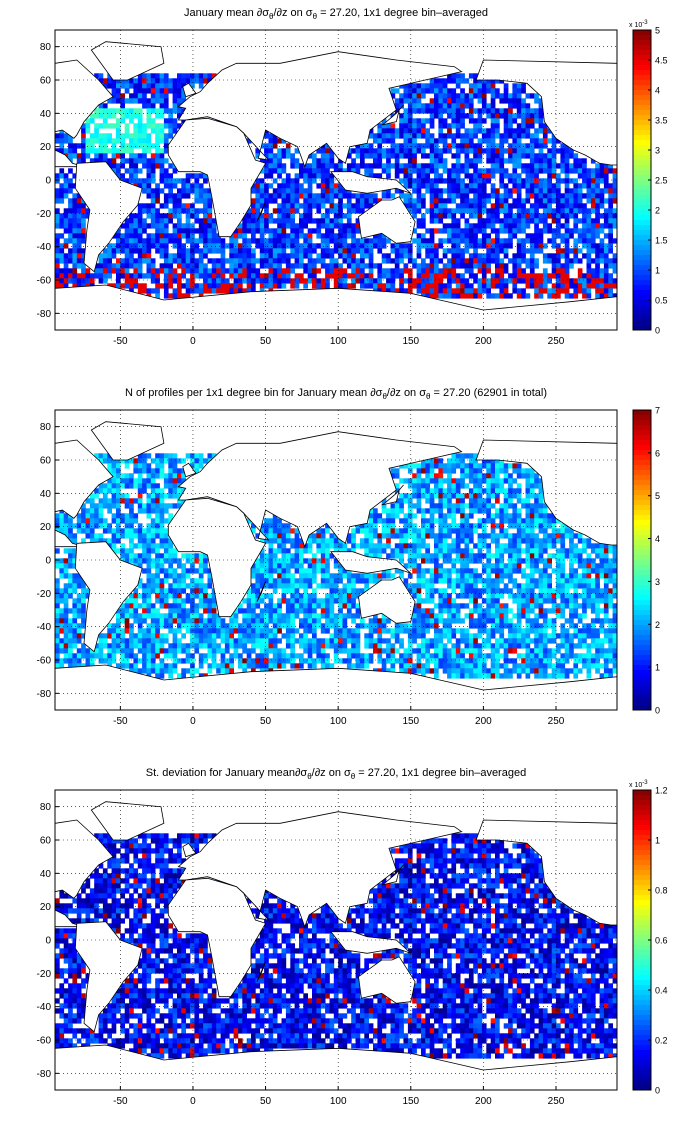 The width and height of the screenshot is (696, 1140). Describe the element at coordinates (642, 118) in the screenshot. I see `colorbar-segment` at that location.